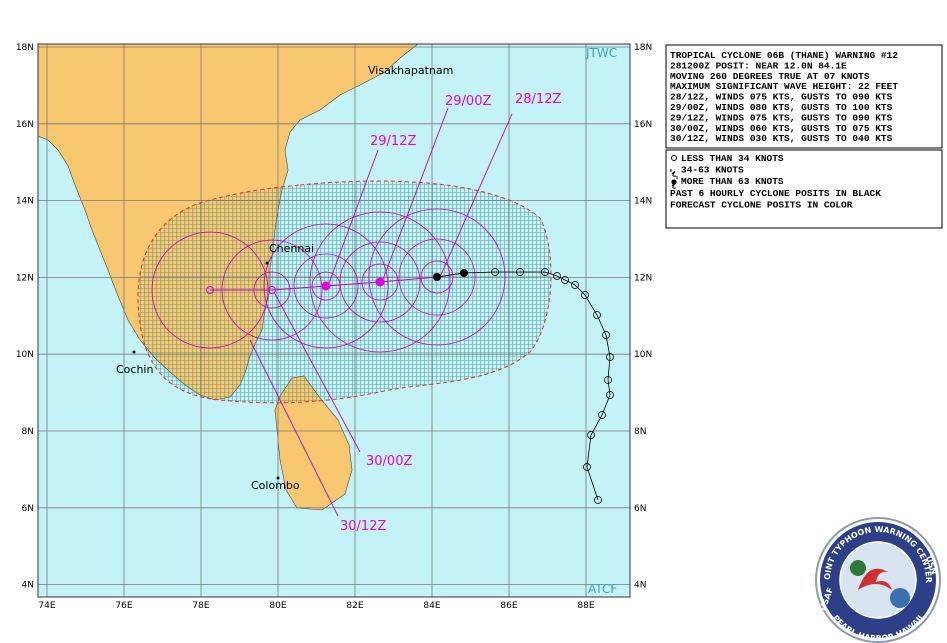 The width and height of the screenshot is (947, 643). What do you see at coordinates (464, 273) in the screenshot?
I see `past-posit-strong` at bounding box center [464, 273].